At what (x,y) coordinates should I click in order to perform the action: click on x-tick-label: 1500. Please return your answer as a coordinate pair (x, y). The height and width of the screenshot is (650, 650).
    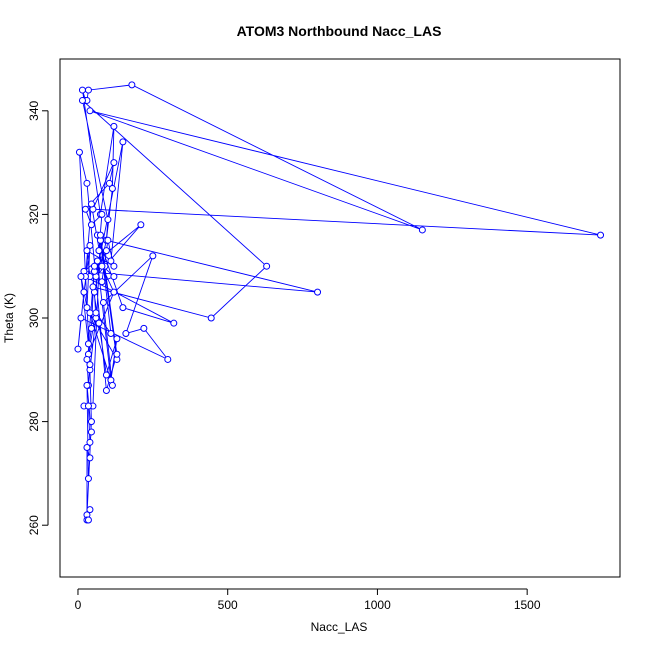
    Looking at the image, I should click on (527, 605).